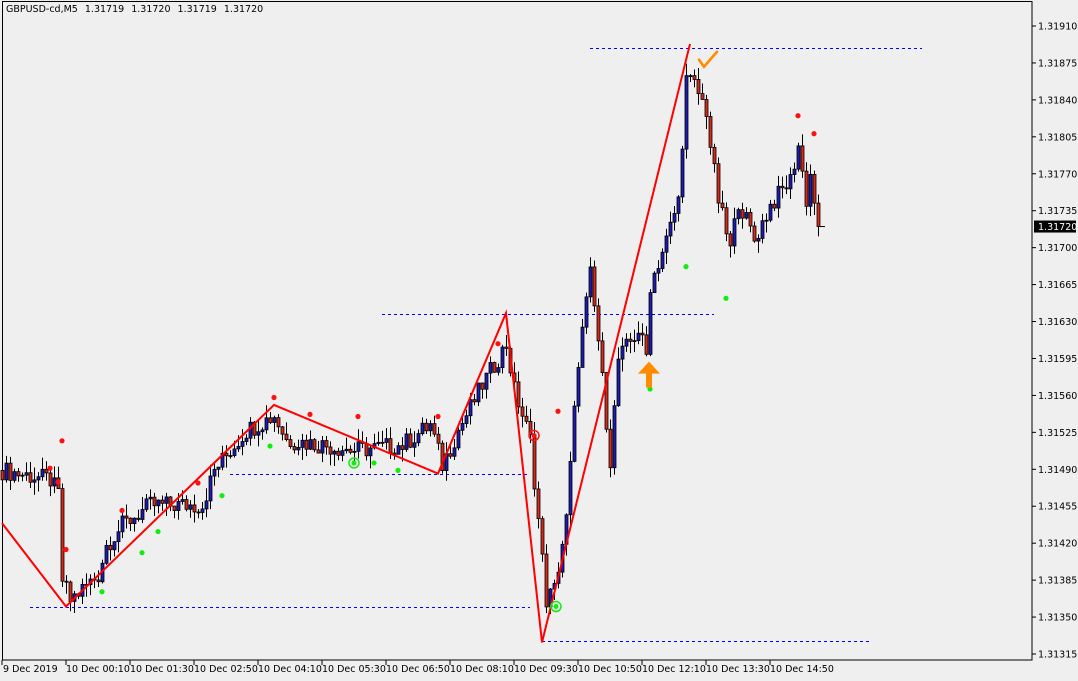 This screenshot has width=1078, height=681. What do you see at coordinates (42, 9) in the screenshot?
I see `symbol-timeframe: GBPUSD-cd,M5` at bounding box center [42, 9].